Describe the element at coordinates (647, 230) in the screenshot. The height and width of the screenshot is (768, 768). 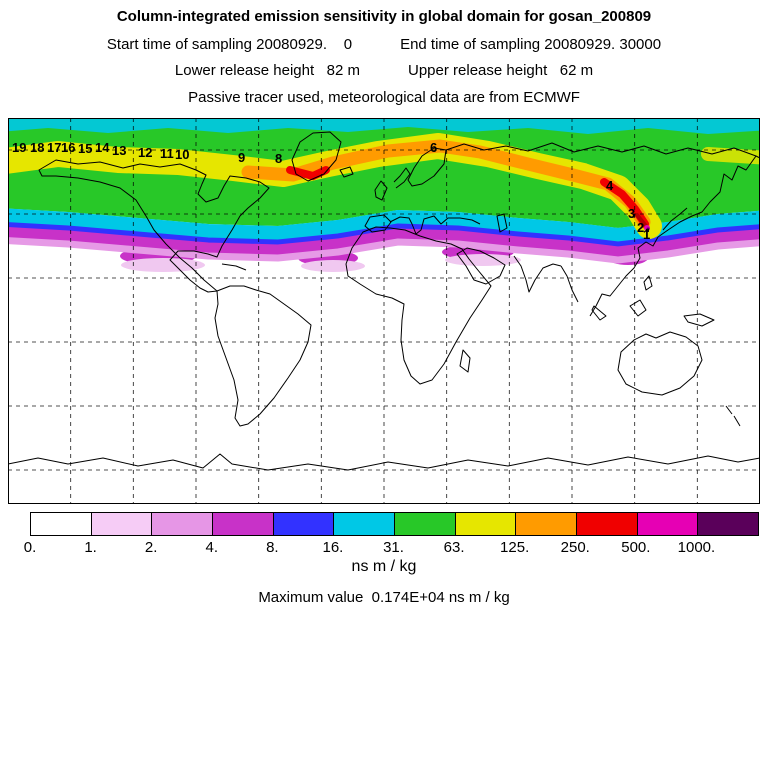
I see `station-marker` at that location.